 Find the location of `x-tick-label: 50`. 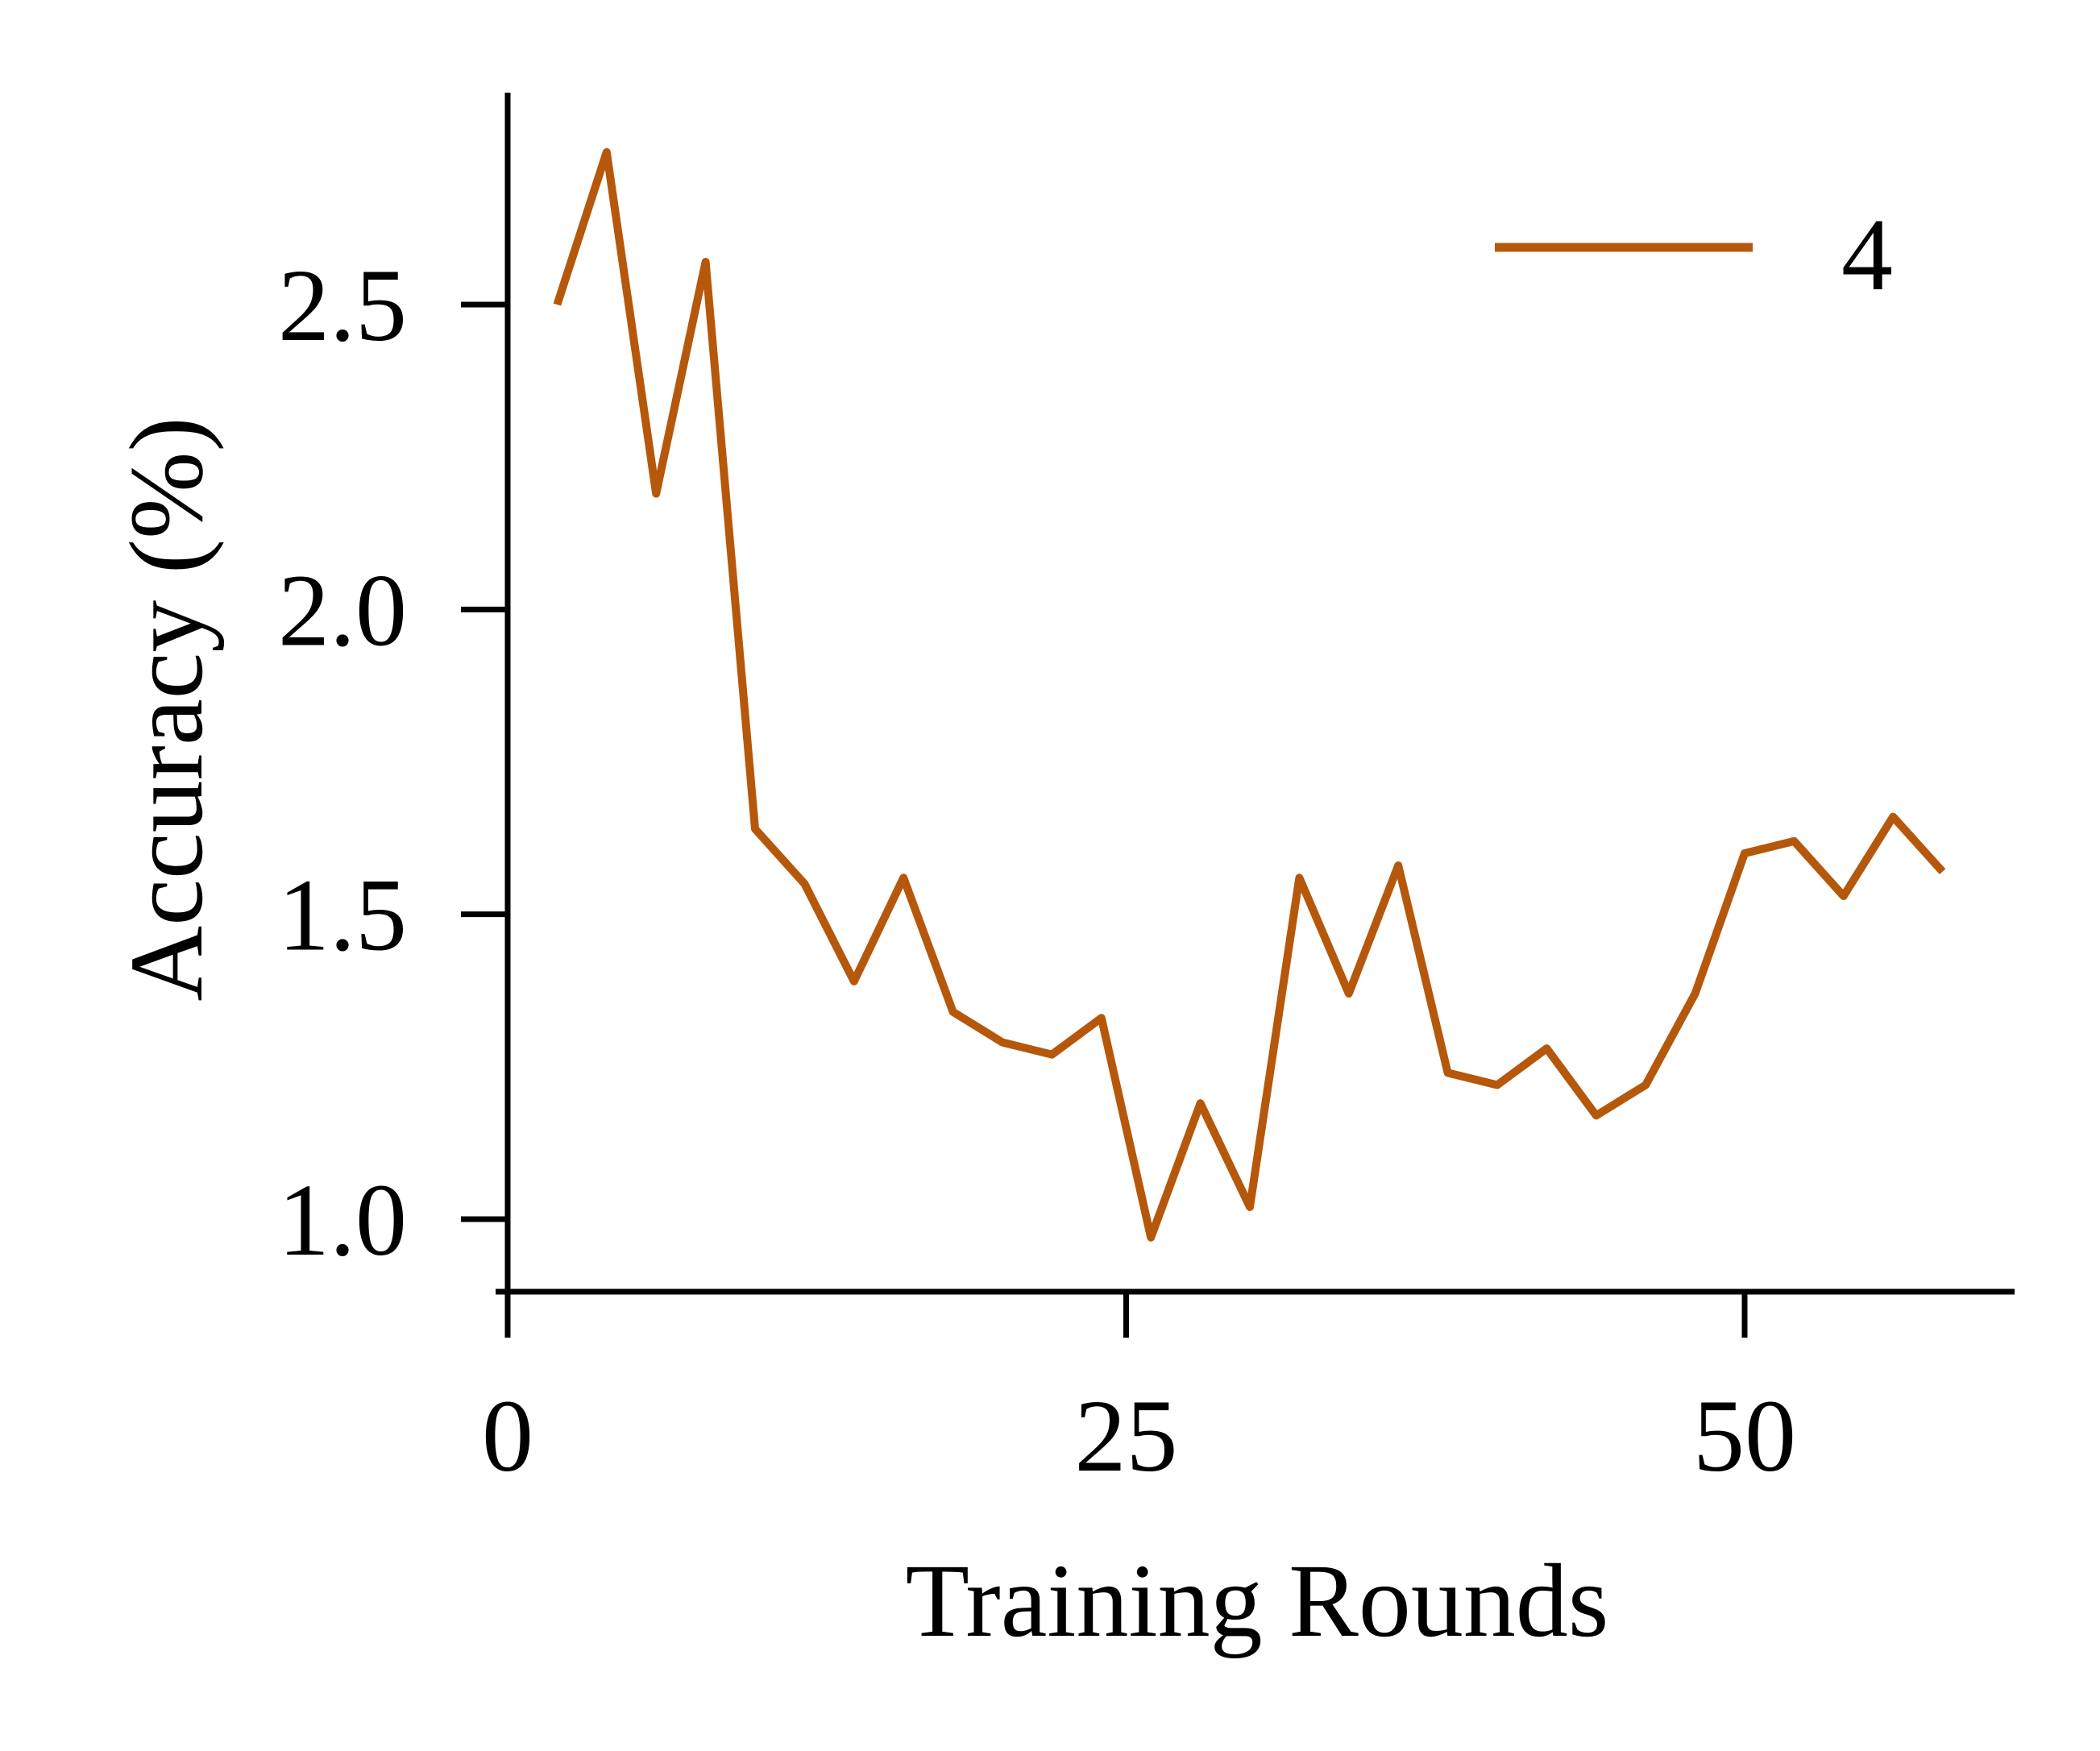

x-tick-label: 50 is located at coordinates (1745, 1436).